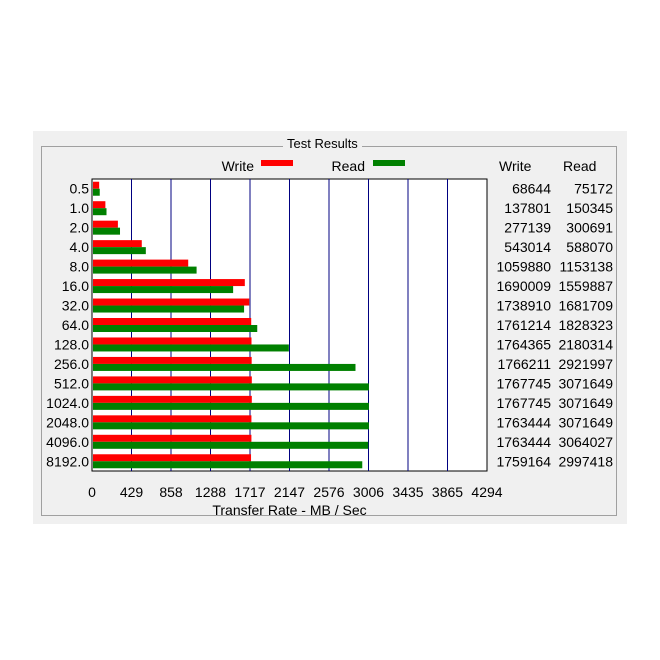  What do you see at coordinates (593, 189) in the screenshot?
I see `read-value: 75172` at bounding box center [593, 189].